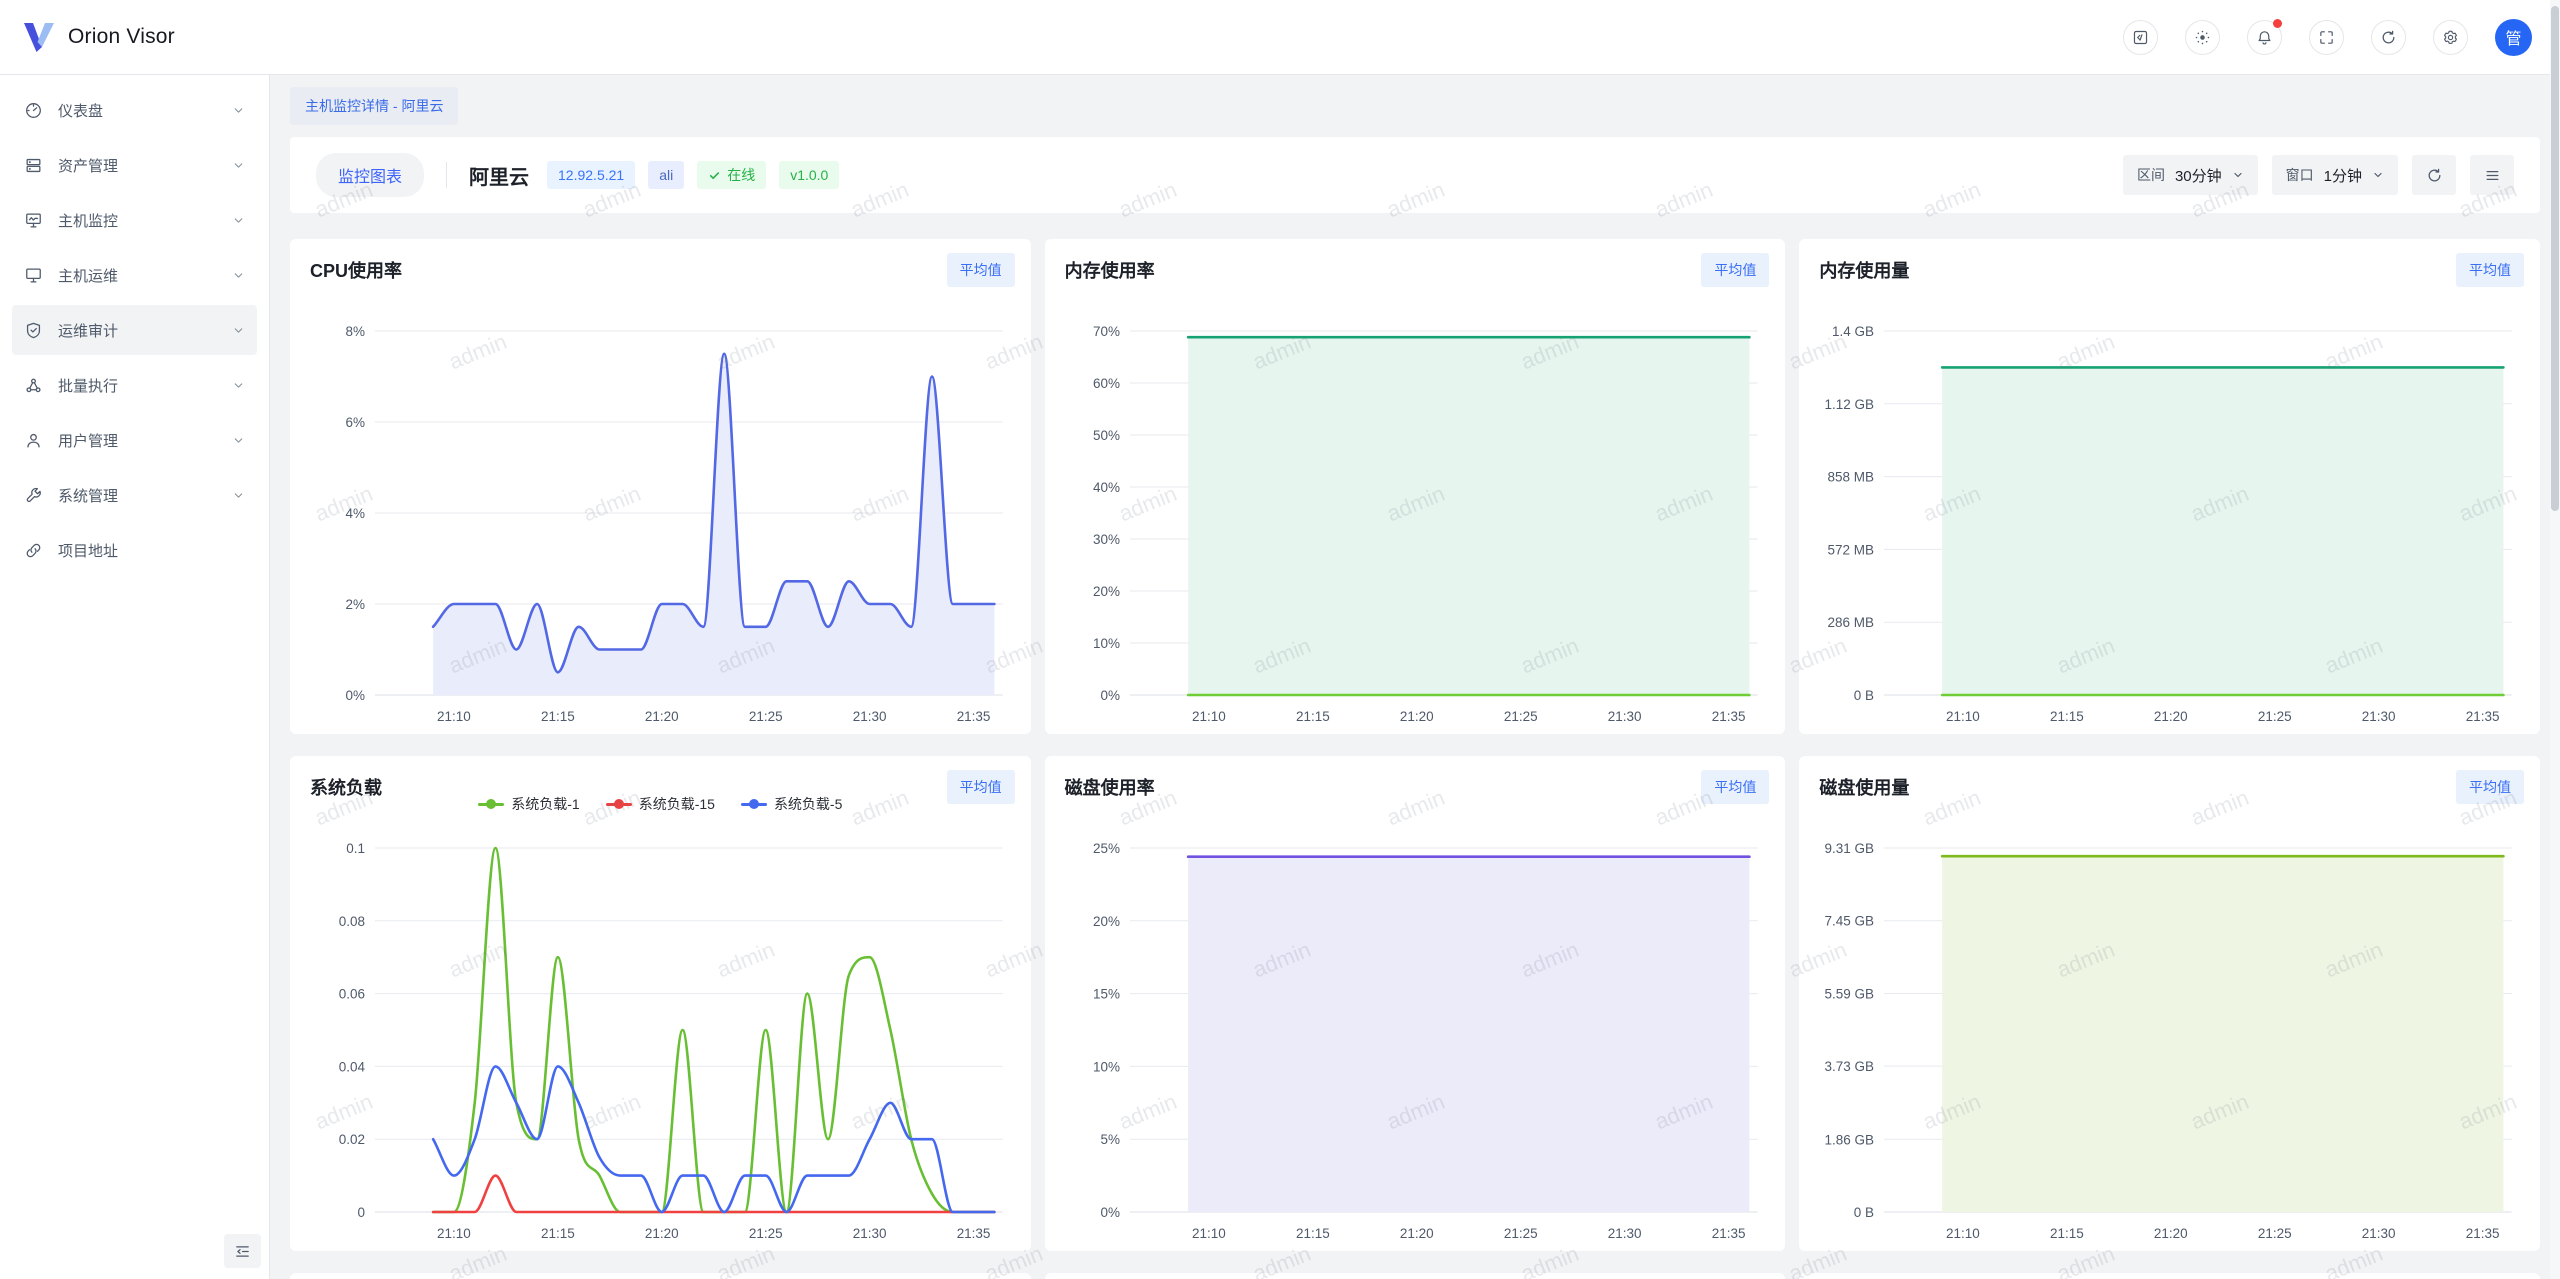 The height and width of the screenshot is (1279, 2560). What do you see at coordinates (354, 331) in the screenshot?
I see `svg-text: 8%` at bounding box center [354, 331].